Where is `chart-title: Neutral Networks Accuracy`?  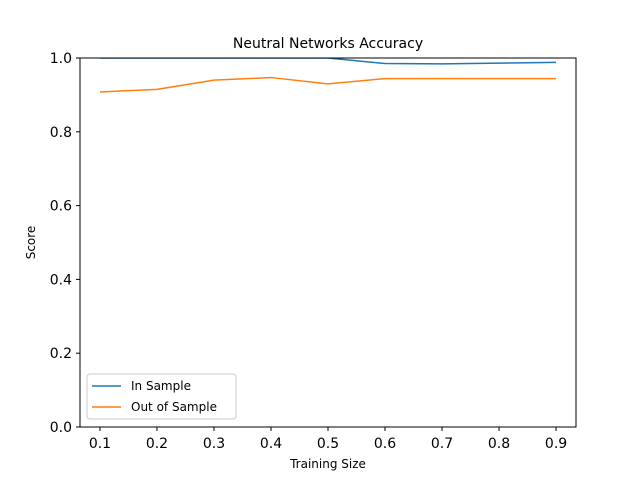
chart-title: Neutral Networks Accuracy is located at coordinates (328, 44).